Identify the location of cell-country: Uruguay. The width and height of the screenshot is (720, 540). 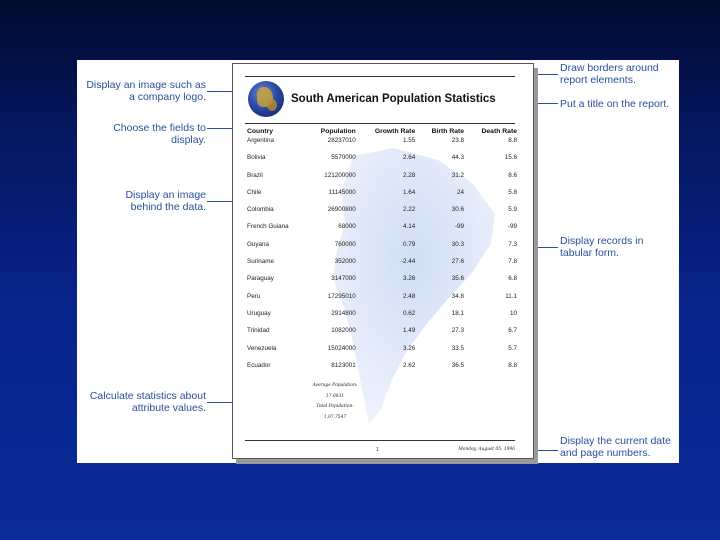
(259, 313).